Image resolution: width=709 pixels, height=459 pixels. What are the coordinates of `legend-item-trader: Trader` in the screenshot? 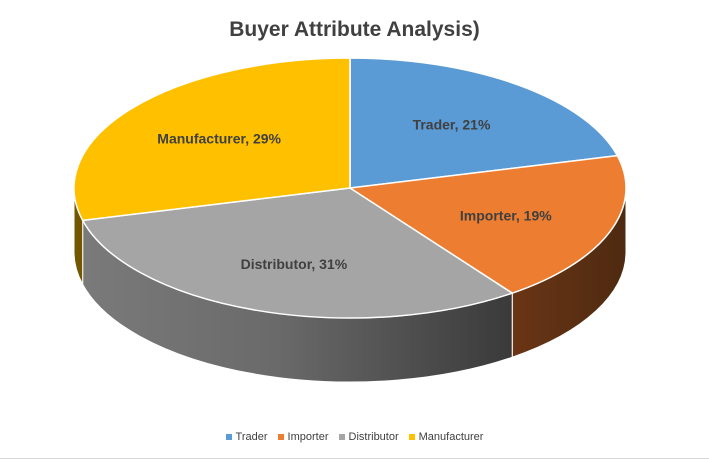 It's located at (246, 437).